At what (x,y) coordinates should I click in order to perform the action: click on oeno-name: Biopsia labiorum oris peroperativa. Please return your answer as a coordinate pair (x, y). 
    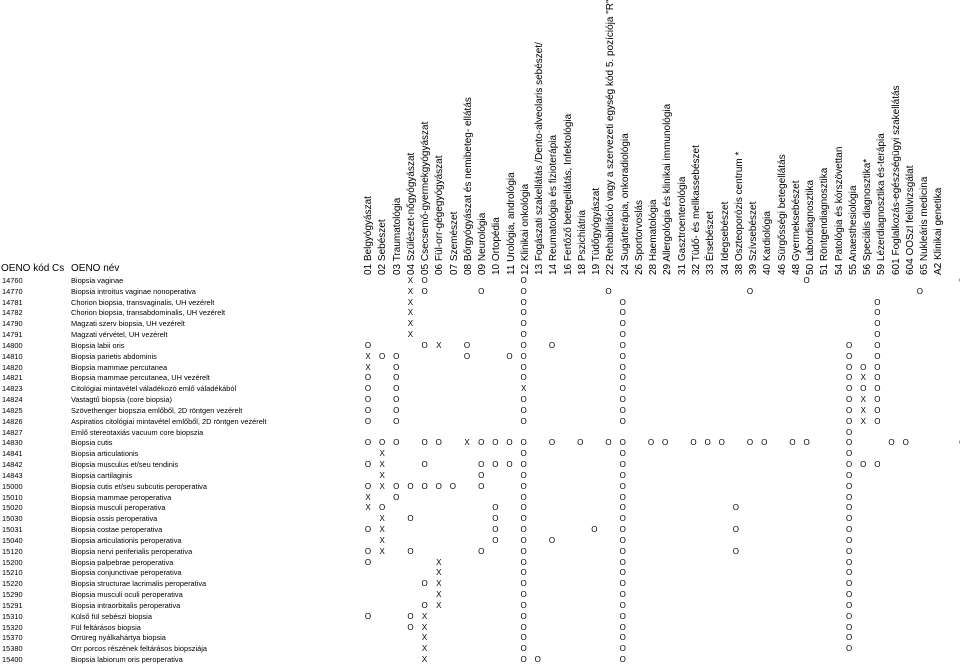
    Looking at the image, I should click on (127, 660).